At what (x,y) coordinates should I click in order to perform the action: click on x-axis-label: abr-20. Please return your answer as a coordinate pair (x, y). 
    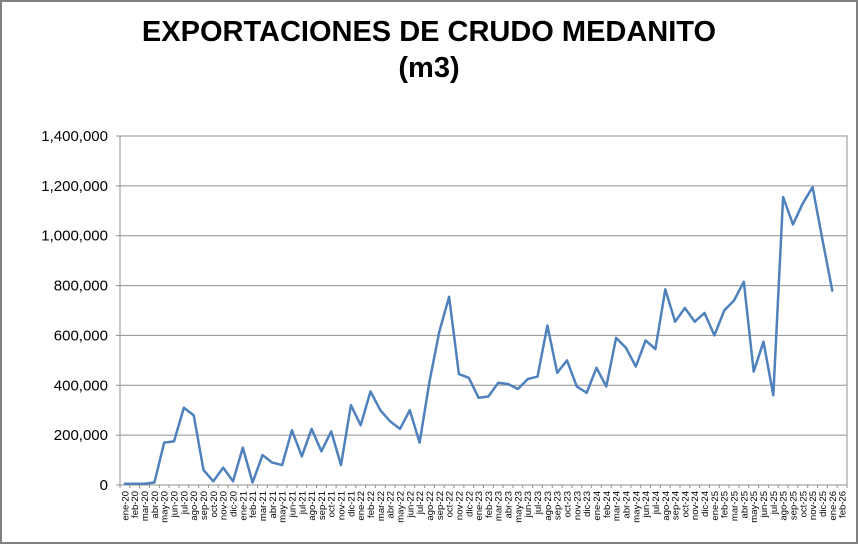
    Looking at the image, I should click on (155, 504).